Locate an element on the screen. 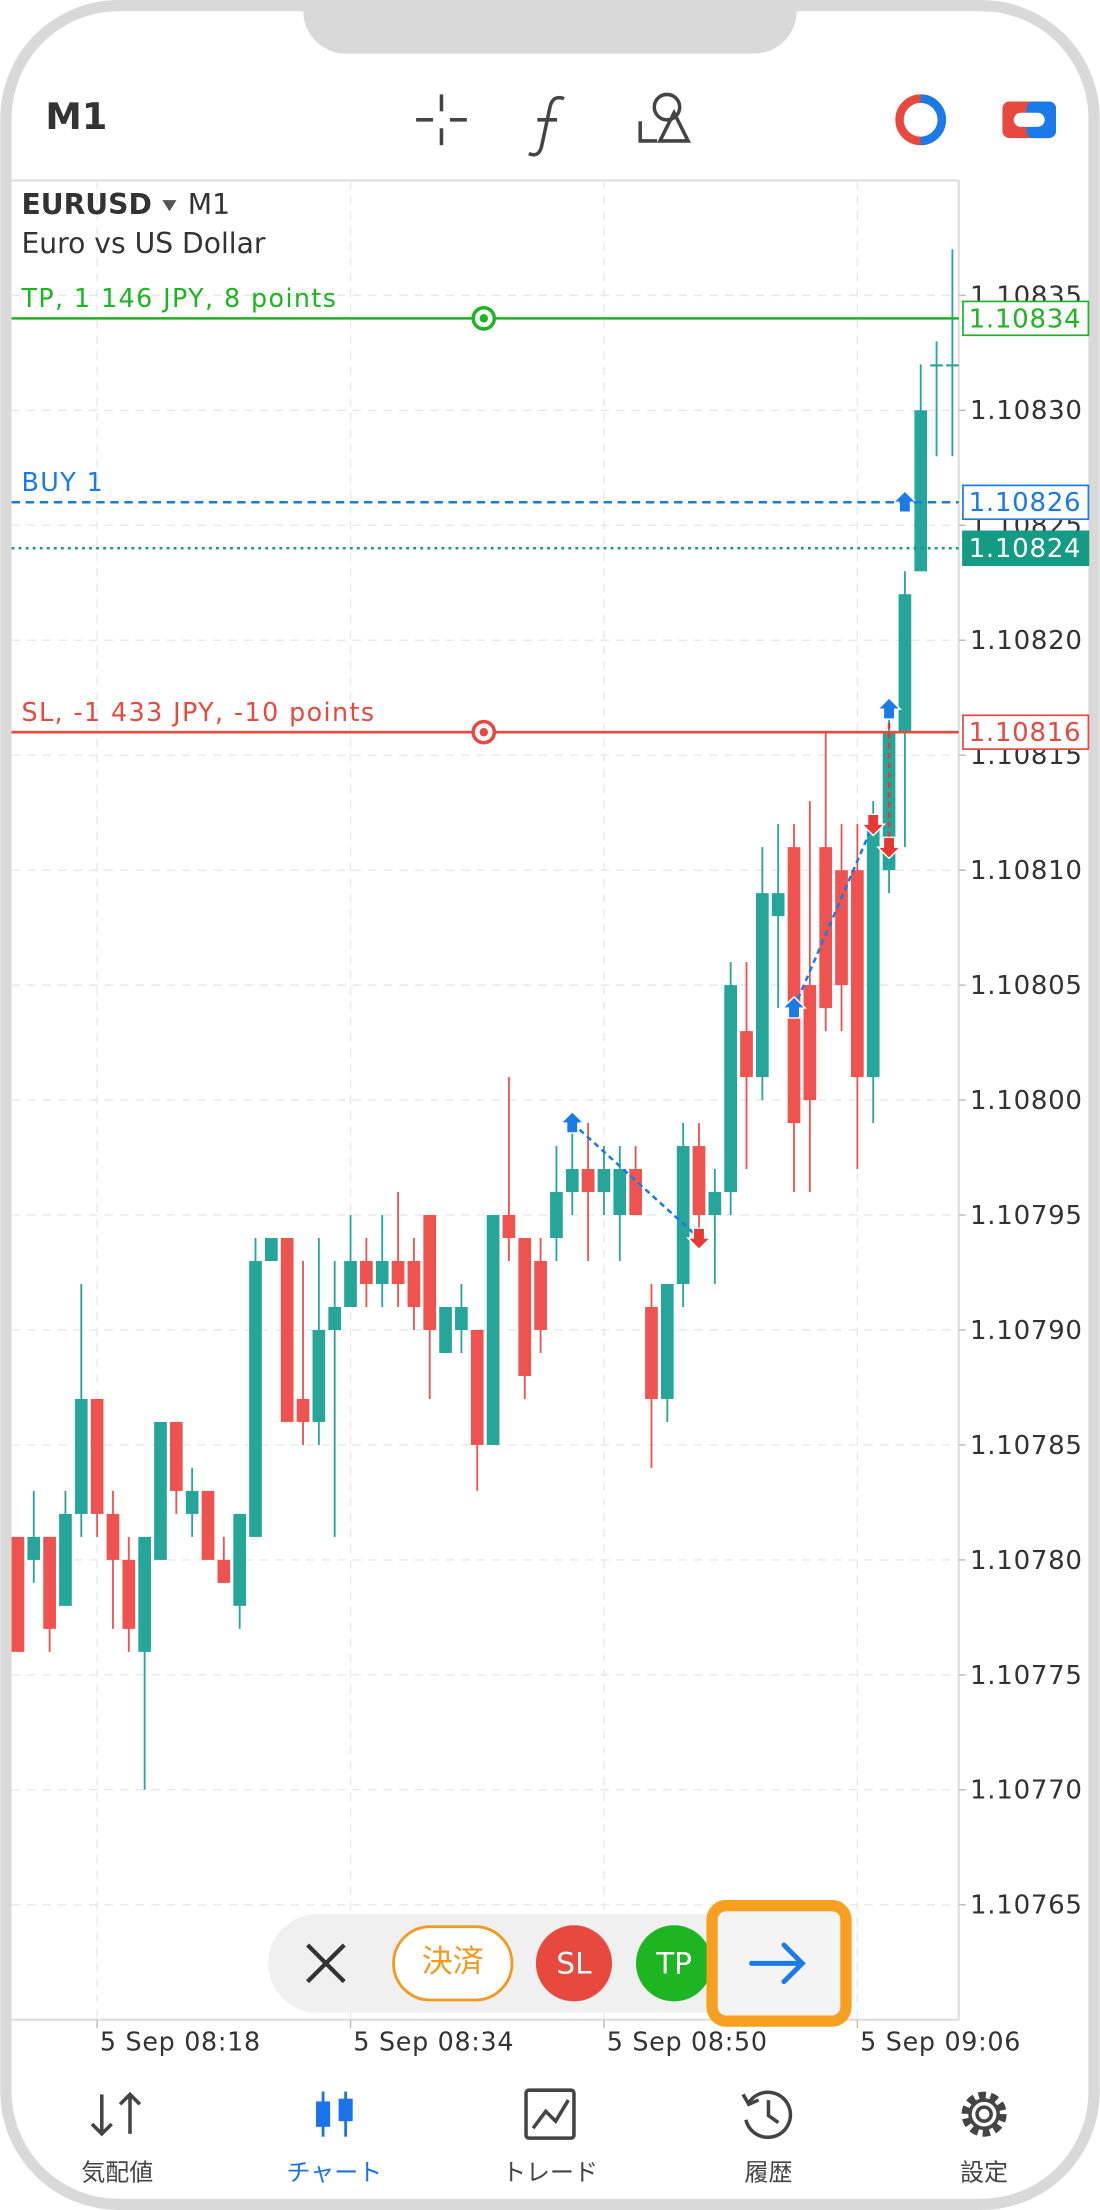 This screenshot has width=1100, height=2210. nav-labels: 気配値 チャート トレード 履歴 設定 is located at coordinates (544, 2172).